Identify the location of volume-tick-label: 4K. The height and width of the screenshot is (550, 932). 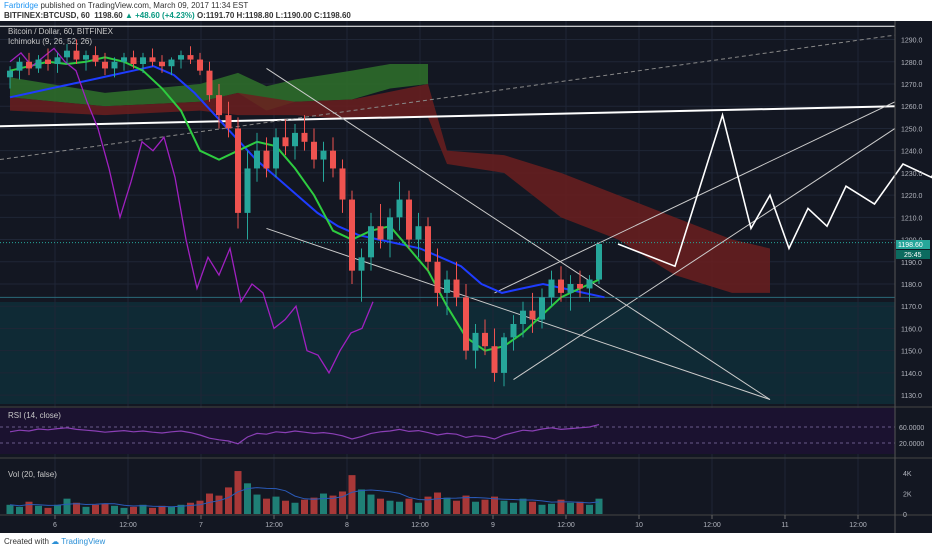
(907, 474).